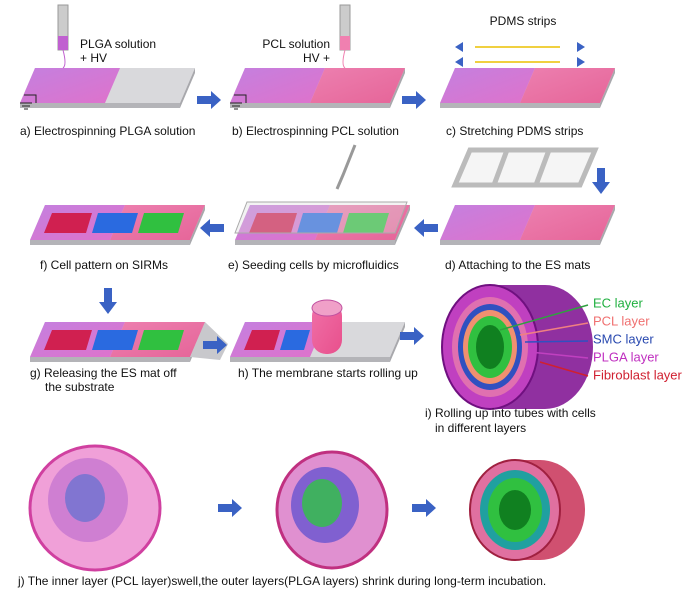  I want to click on pdms-frame, so click(525, 167).